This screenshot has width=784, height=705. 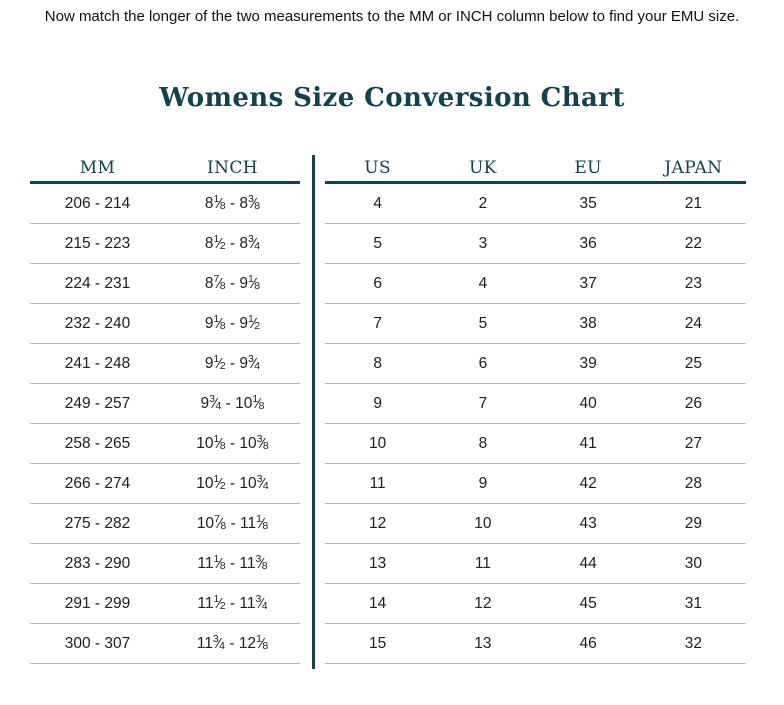 What do you see at coordinates (97, 523) in the screenshot?
I see `mm-cell: 275 - 282` at bounding box center [97, 523].